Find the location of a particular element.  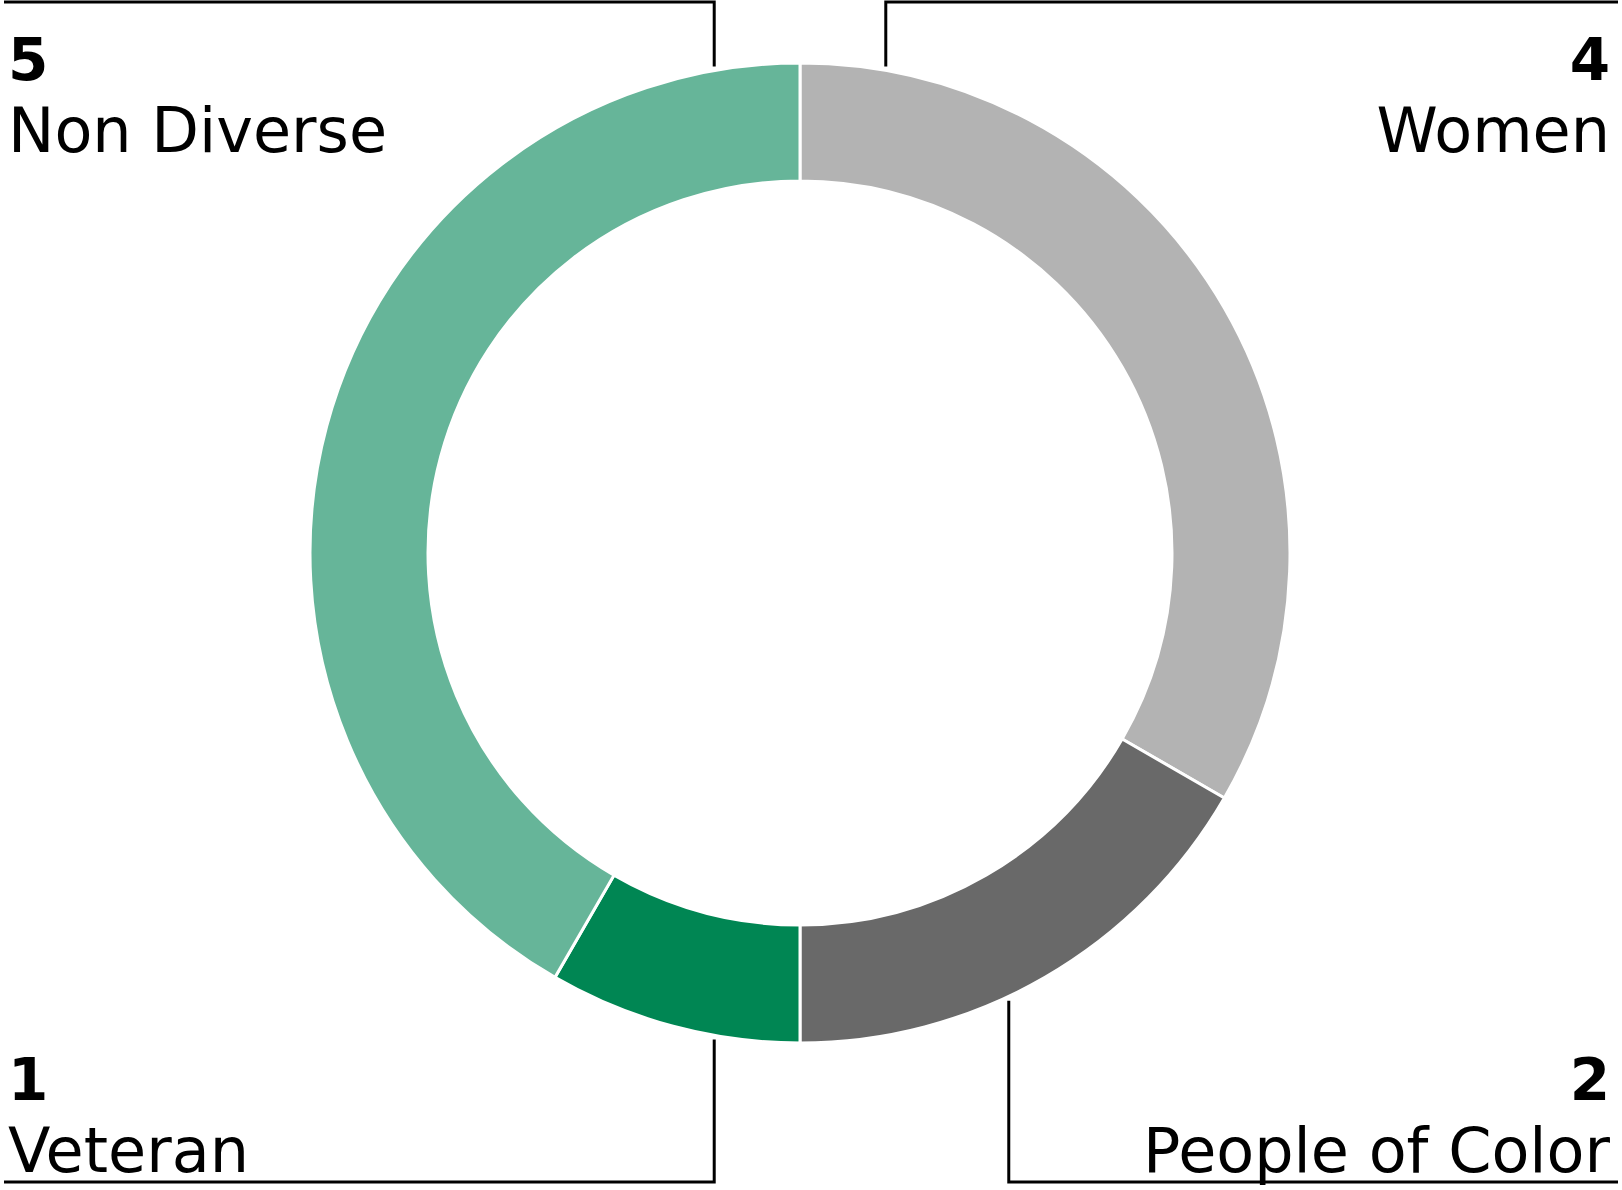

data-label: 5 is located at coordinates (28, 60).